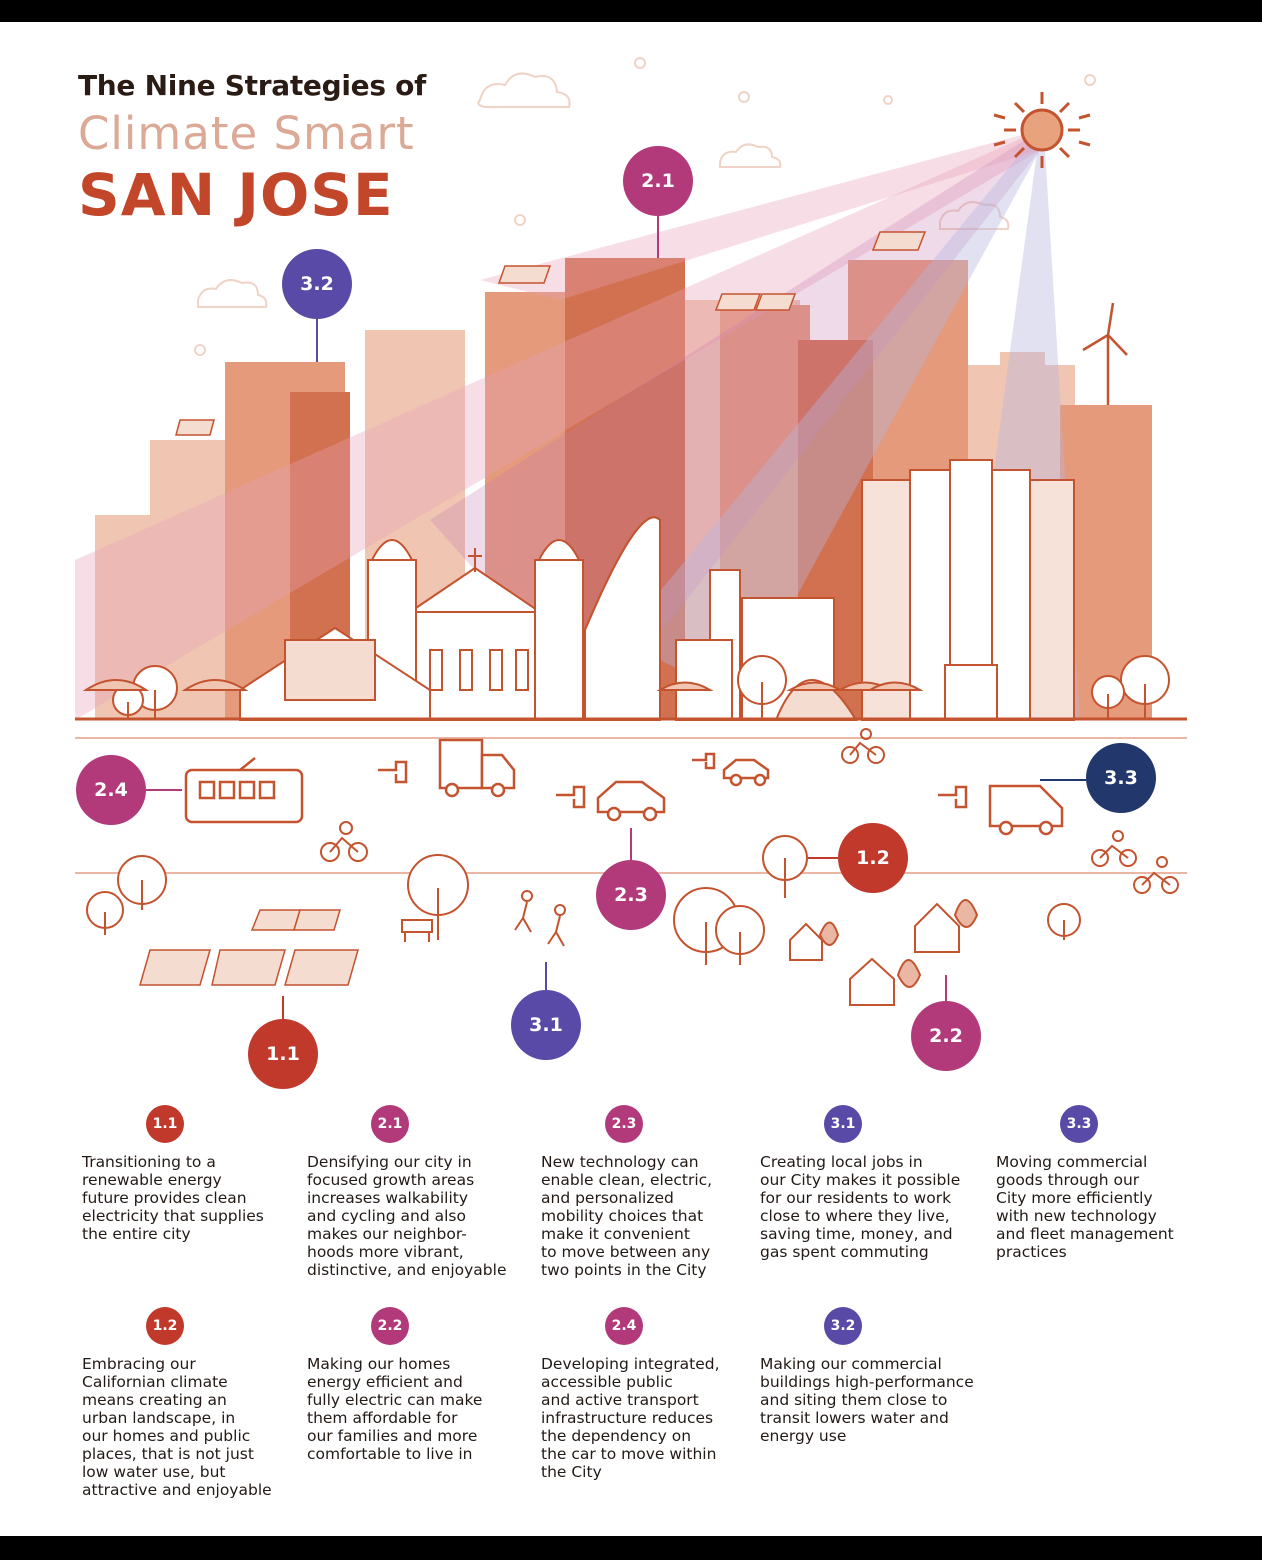 Image resolution: width=1262 pixels, height=1560 pixels. What do you see at coordinates (663, 787) in the screenshot?
I see `electric-car-icon` at bounding box center [663, 787].